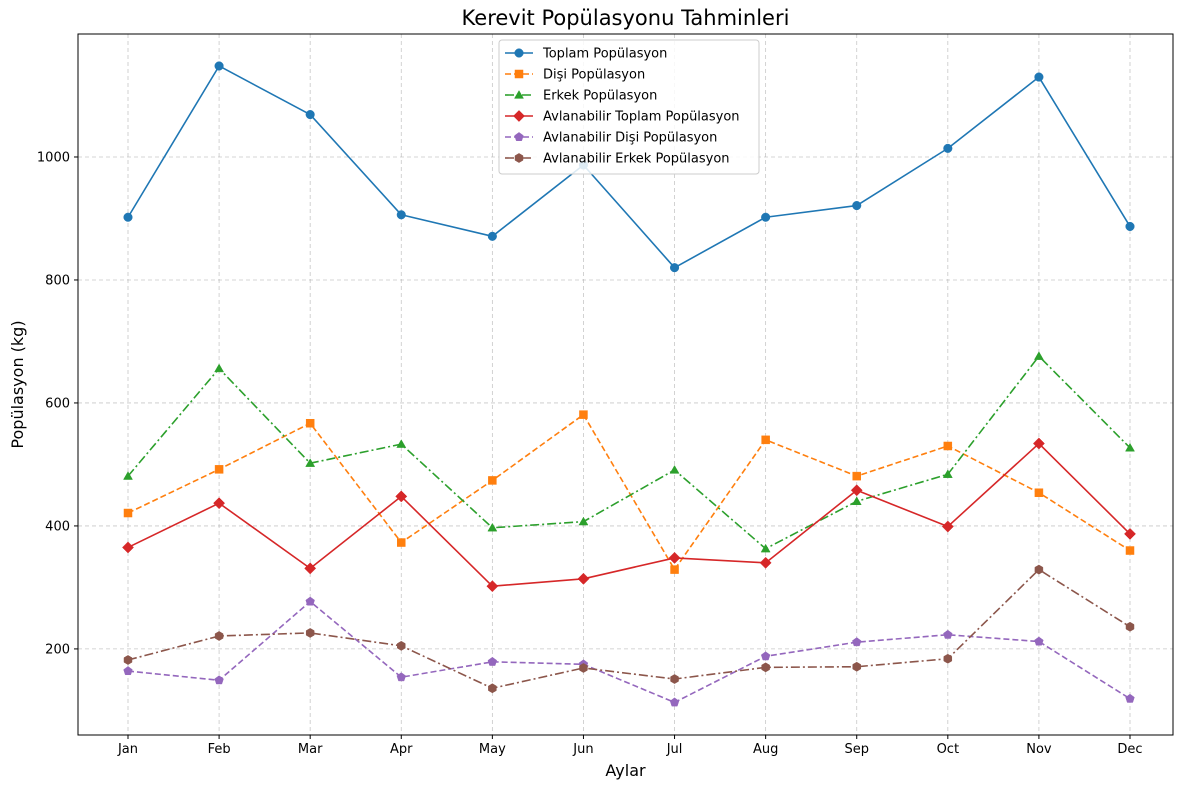 This screenshot has height=790, width=1189. Describe the element at coordinates (600, 96) in the screenshot. I see `legend-label: Erkek Popülasyon` at that location.